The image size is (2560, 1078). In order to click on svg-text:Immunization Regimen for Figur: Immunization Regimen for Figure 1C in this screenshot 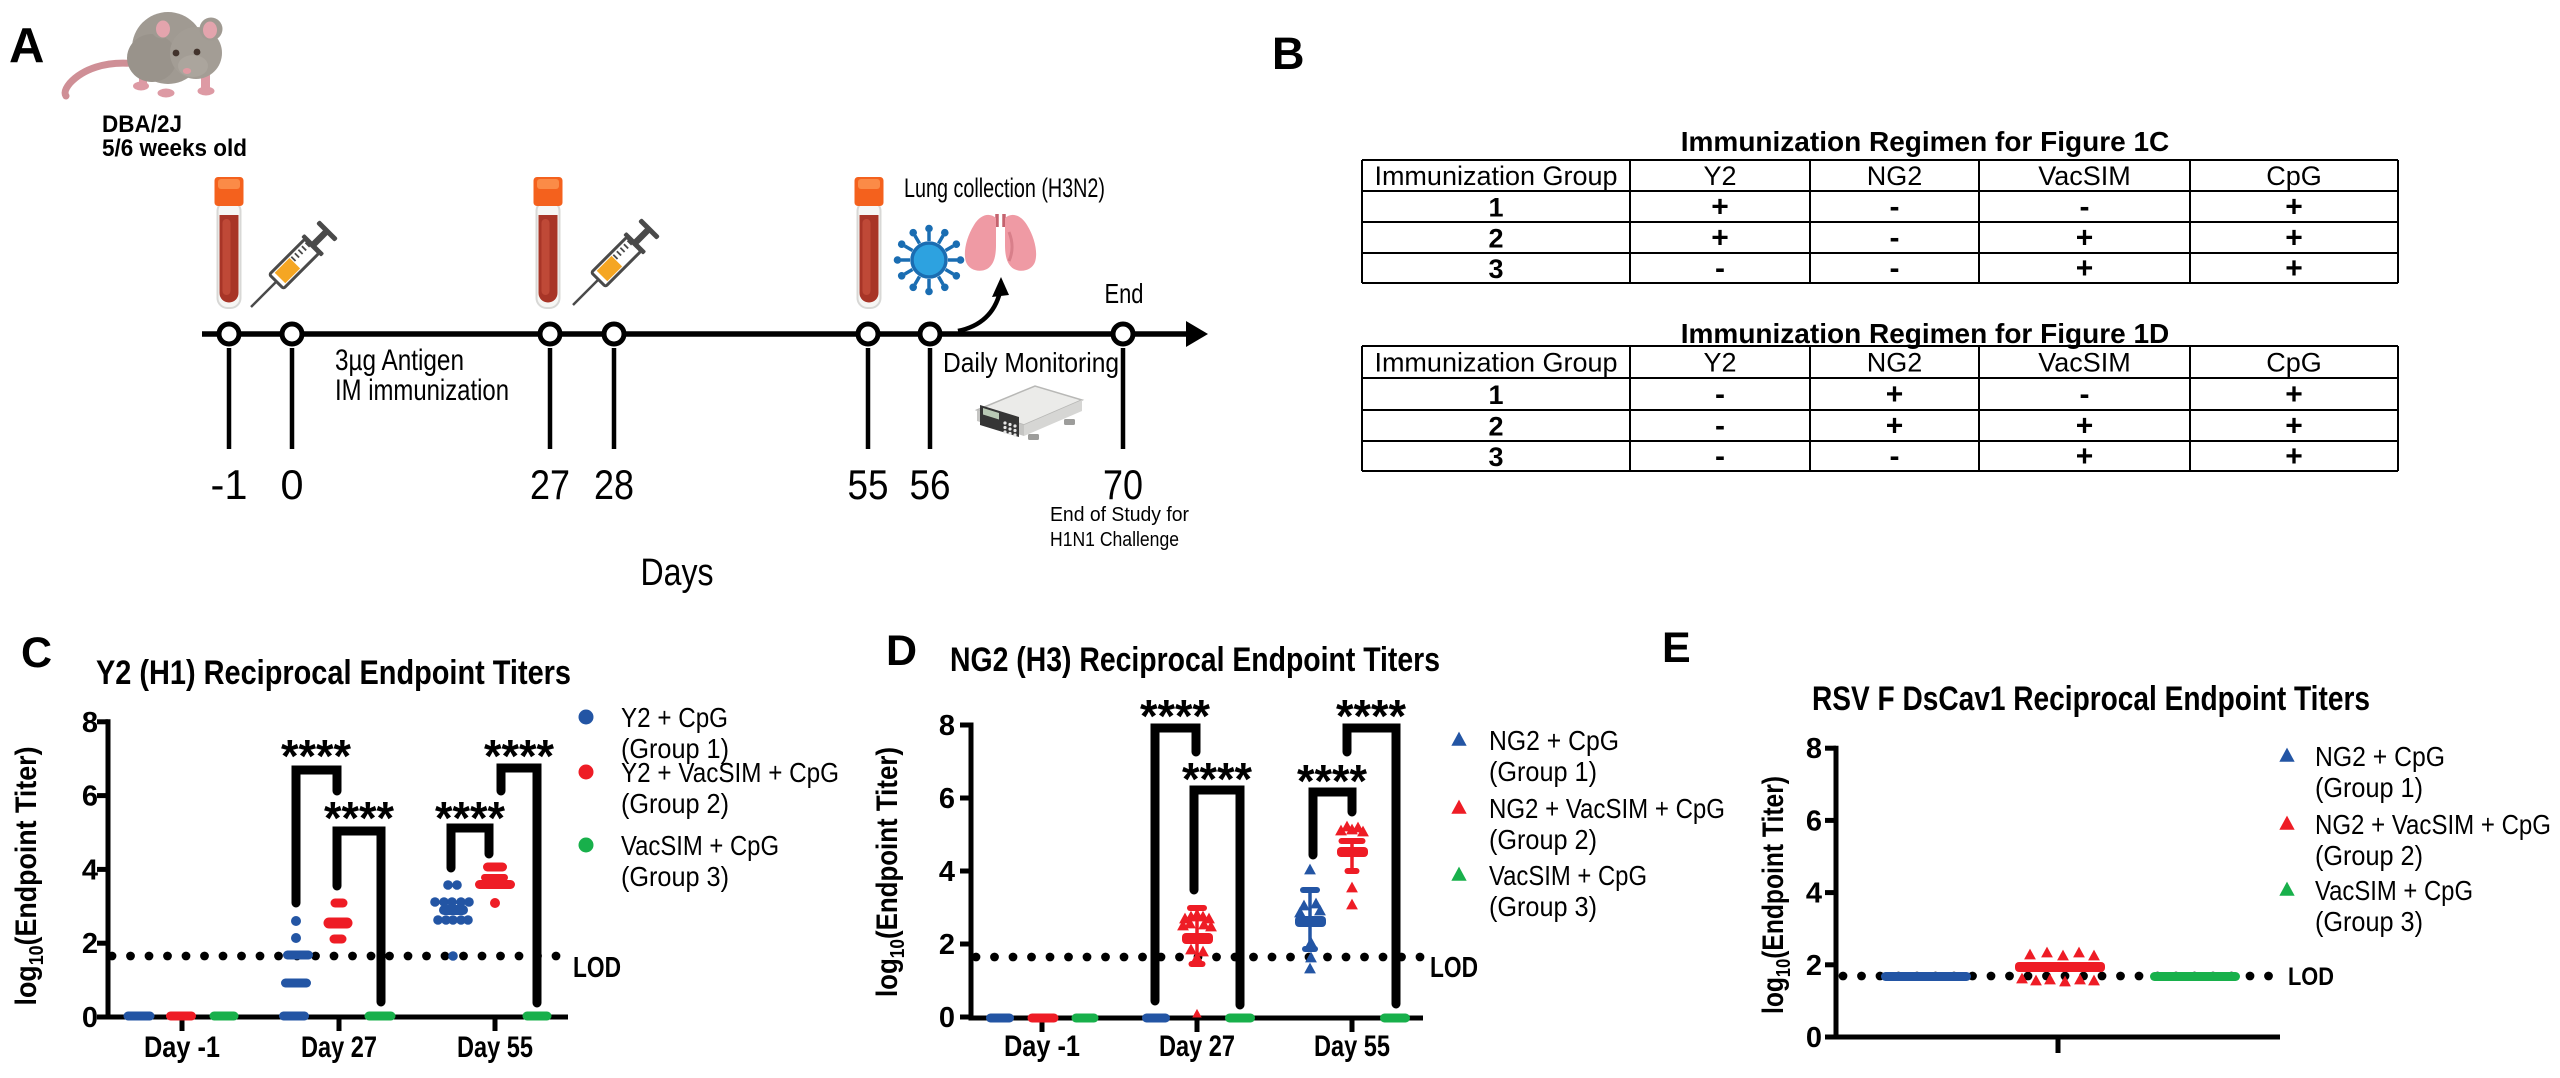, I will do `click(1925, 141)`.